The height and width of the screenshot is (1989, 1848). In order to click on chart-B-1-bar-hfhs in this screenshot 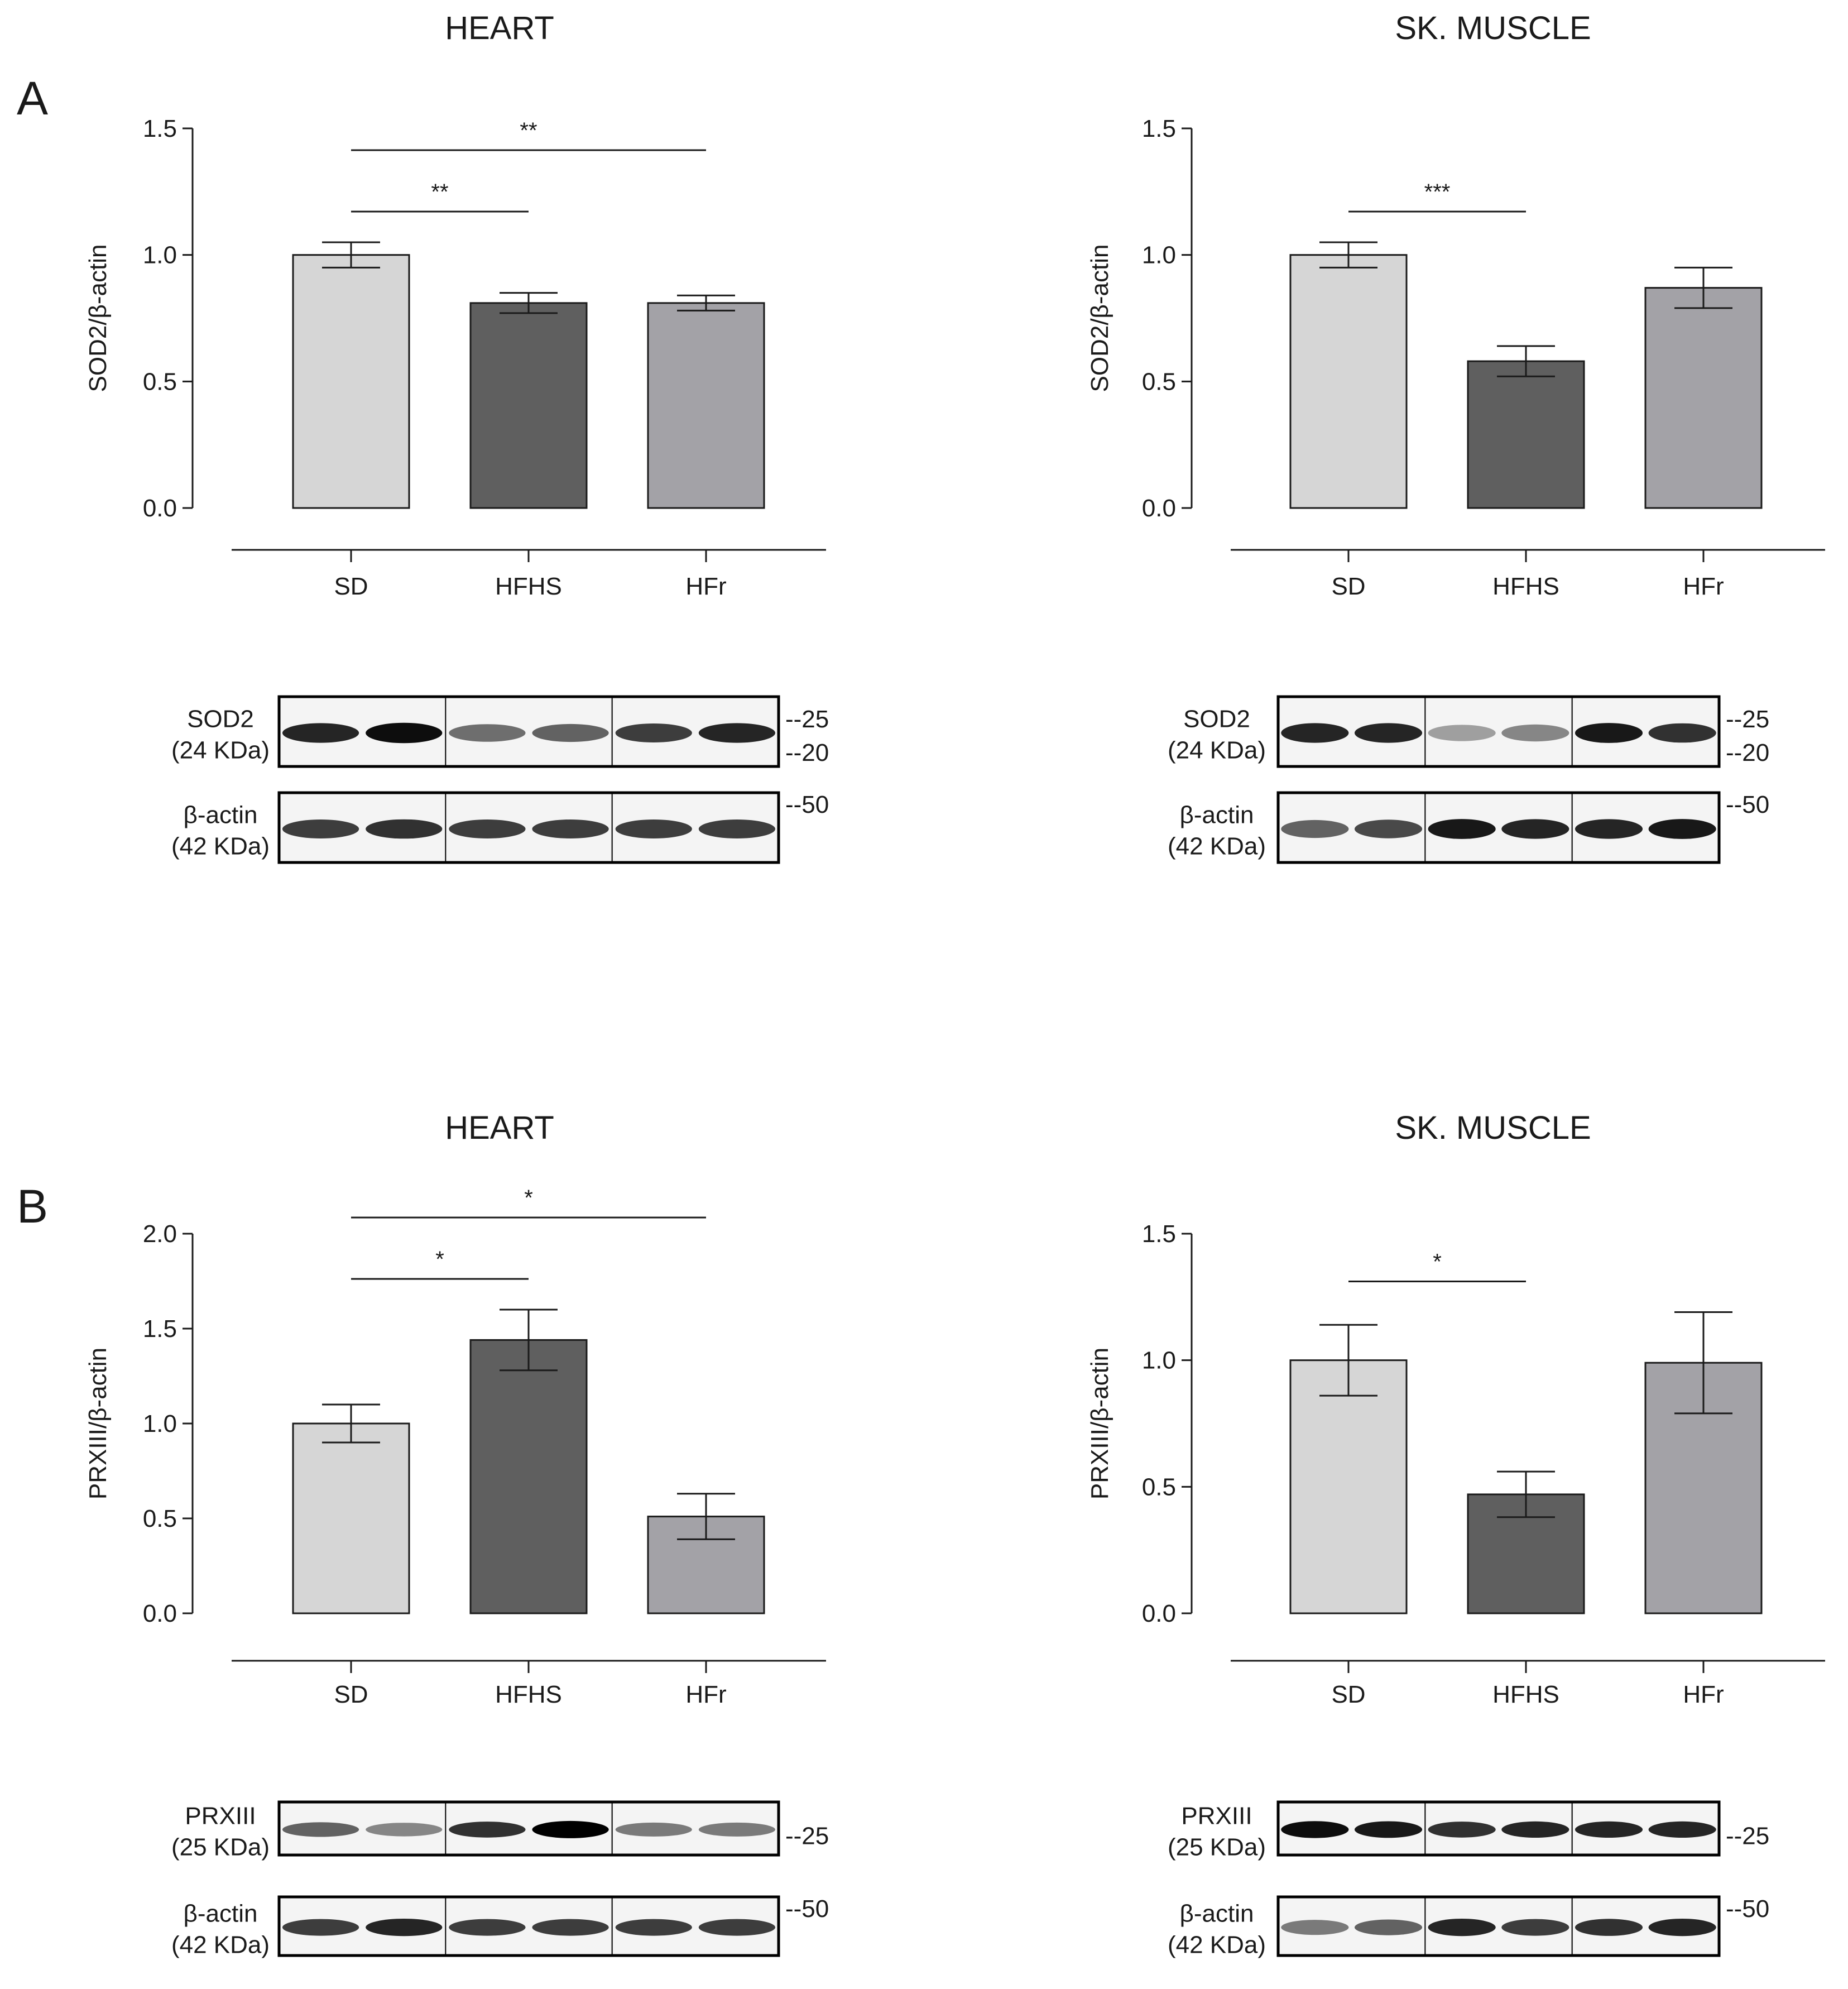, I will do `click(528, 1476)`.